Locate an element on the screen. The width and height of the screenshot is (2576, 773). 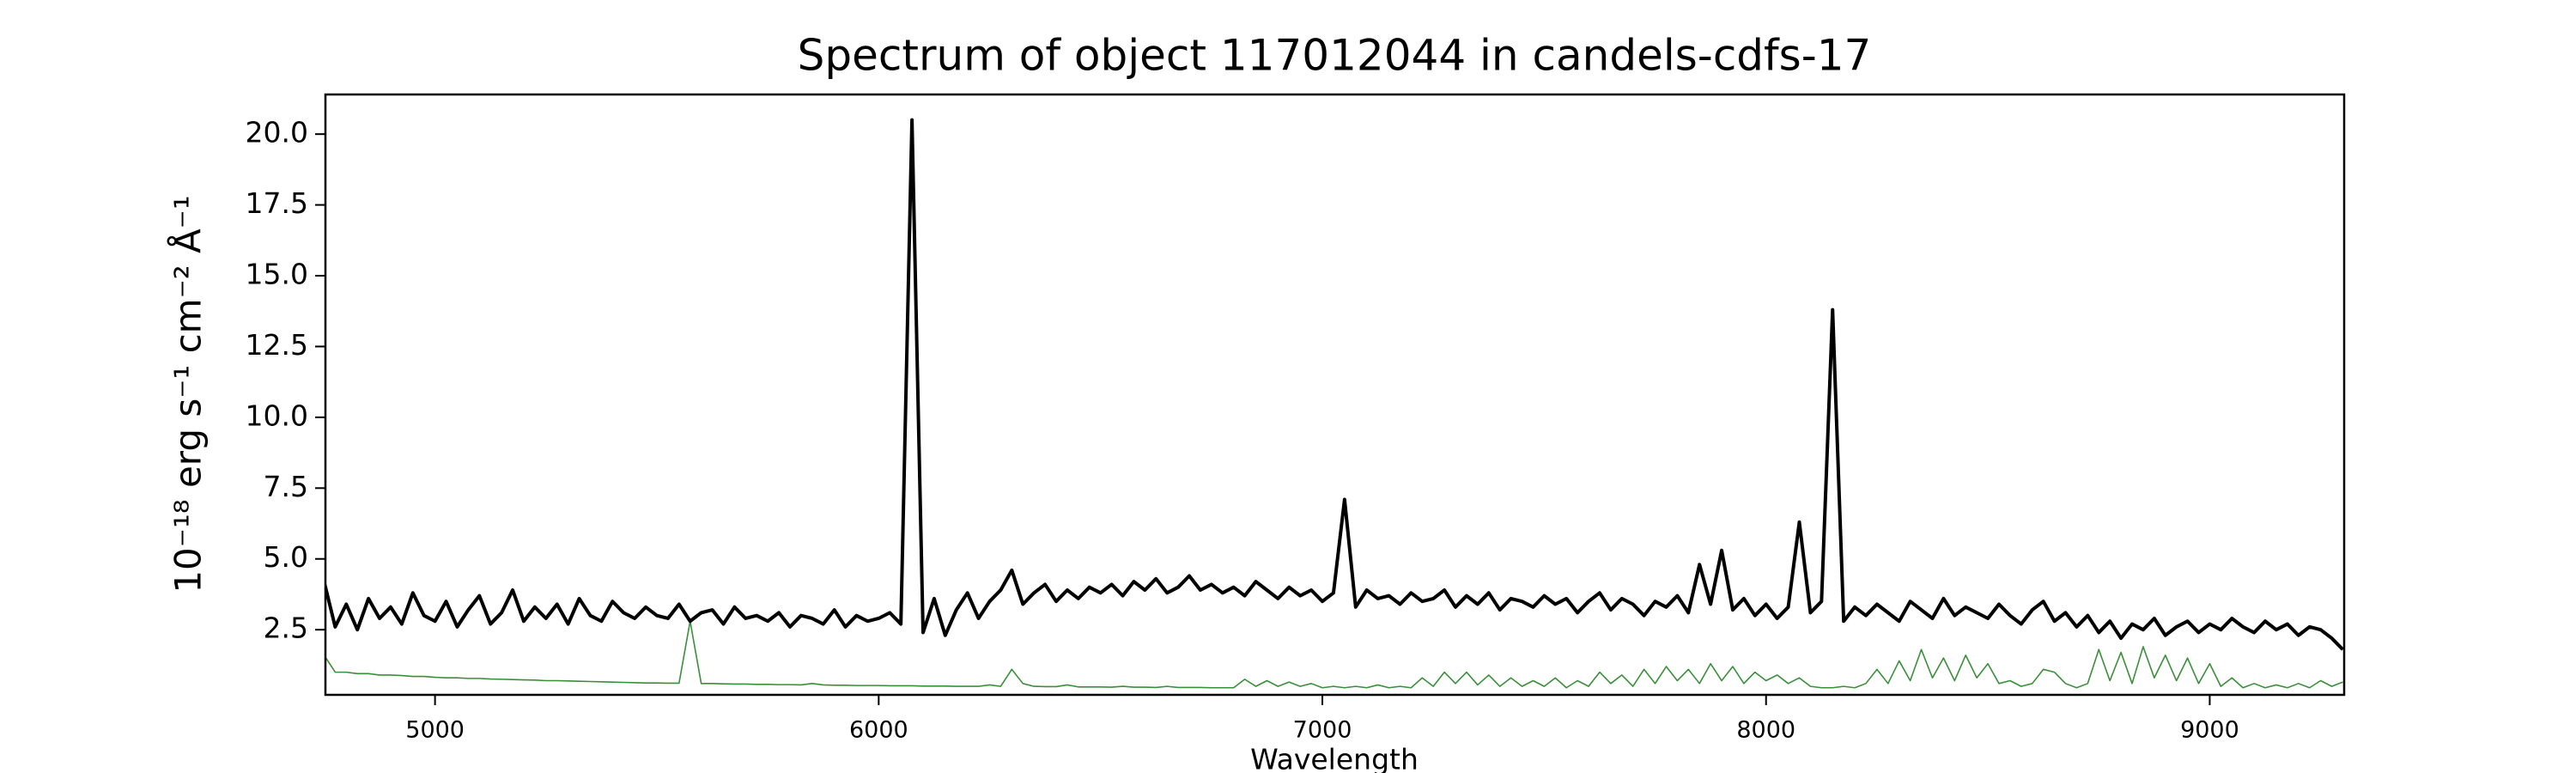
y-tick-label: 12.5 is located at coordinates (277, 345).